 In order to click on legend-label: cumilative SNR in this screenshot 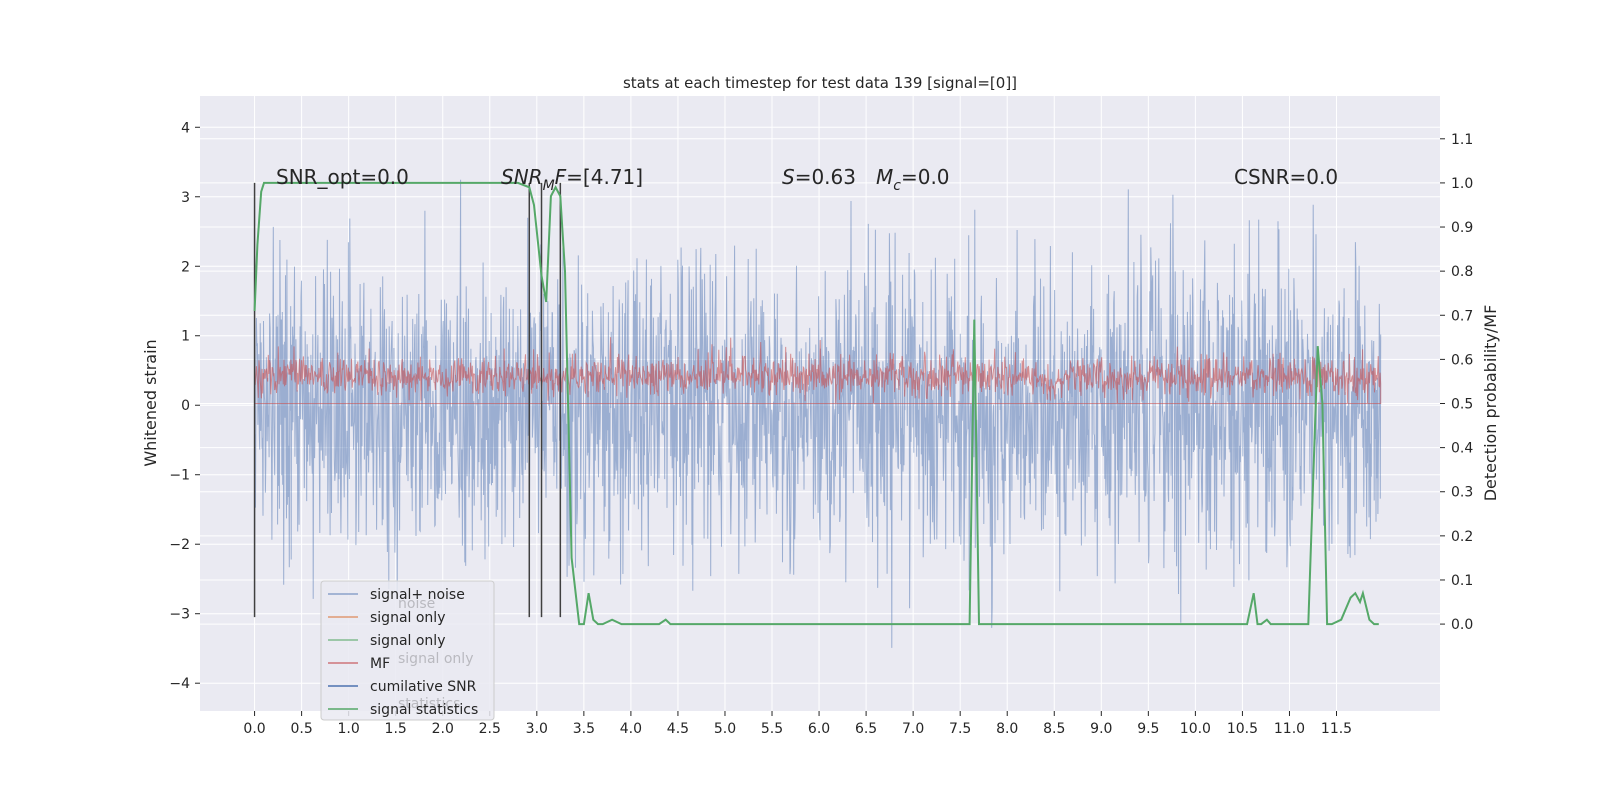, I will do `click(423, 687)`.